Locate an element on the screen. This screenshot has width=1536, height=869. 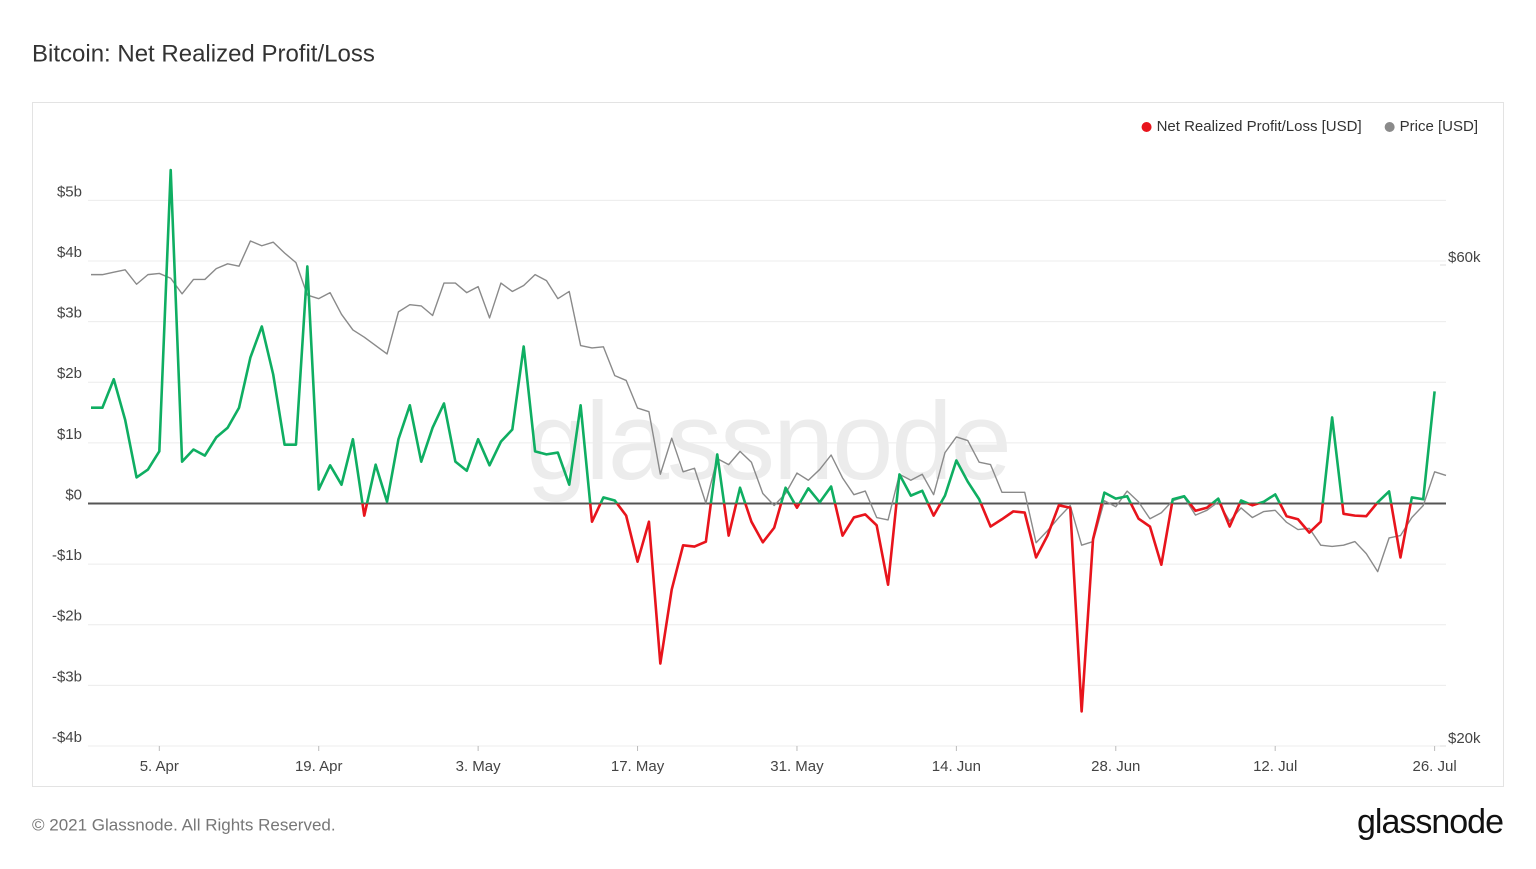
y-tick-label: $3b is located at coordinates (69, 313).